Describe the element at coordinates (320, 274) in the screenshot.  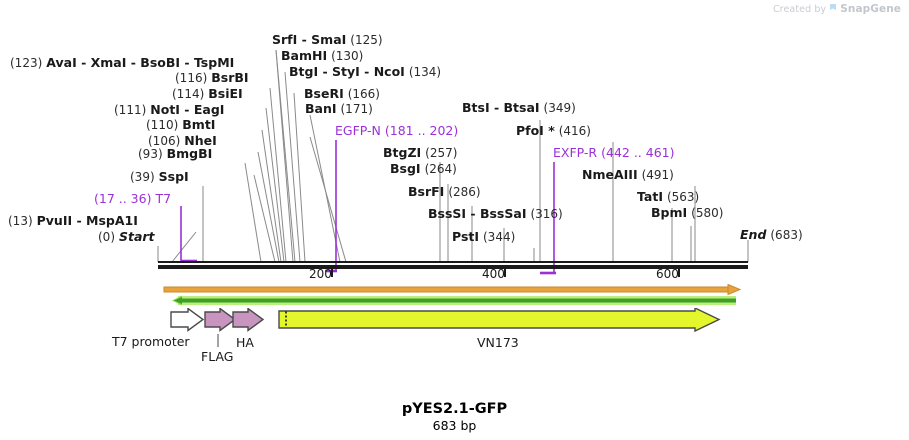
I see `ruler-label-200: 200` at that location.